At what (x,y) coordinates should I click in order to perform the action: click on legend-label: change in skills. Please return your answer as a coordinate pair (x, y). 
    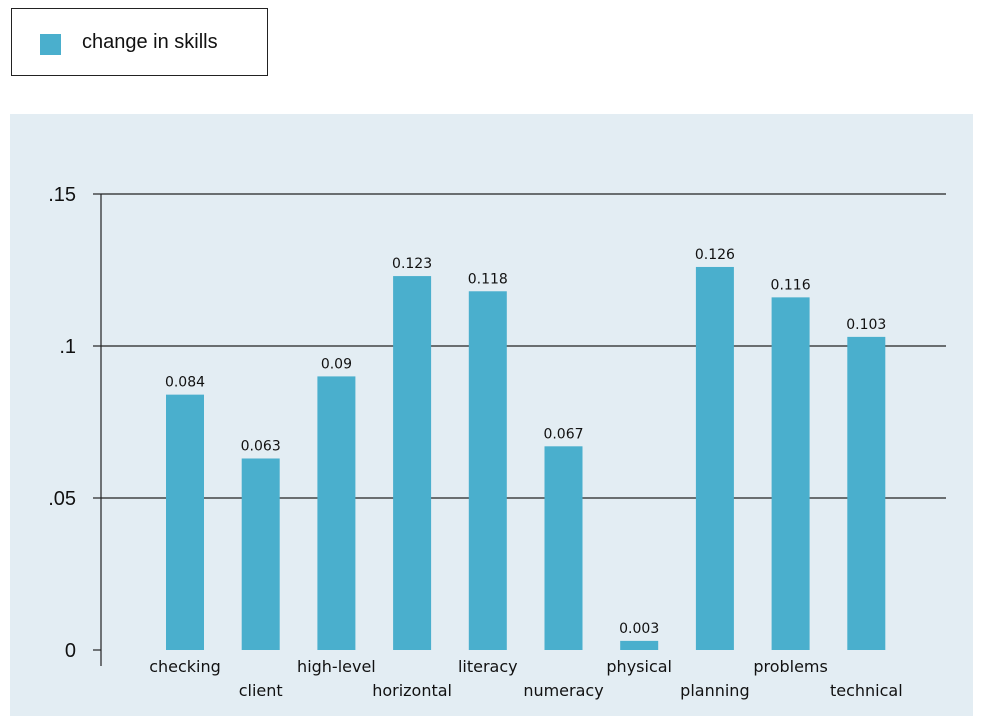
    Looking at the image, I should click on (150, 42).